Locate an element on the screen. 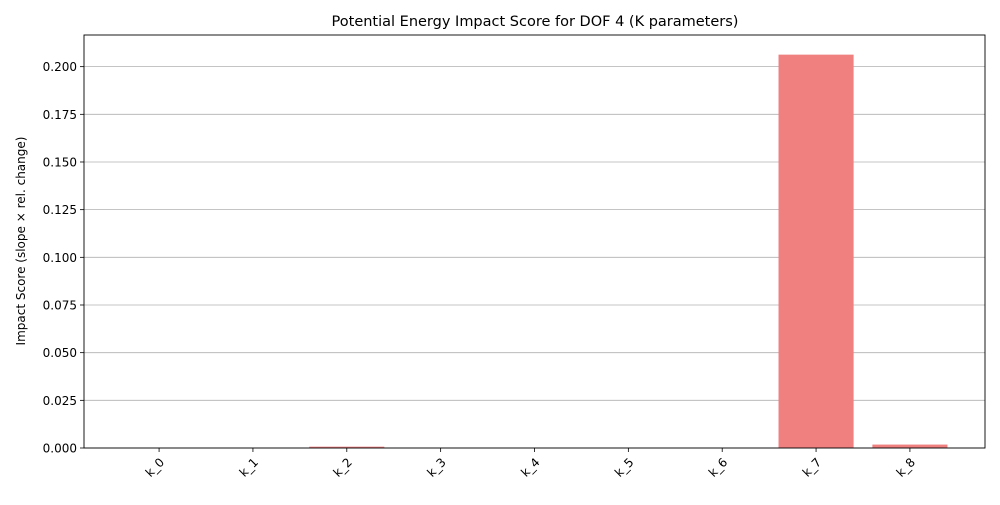  y-tick-label: 0.125 is located at coordinates (60, 210).